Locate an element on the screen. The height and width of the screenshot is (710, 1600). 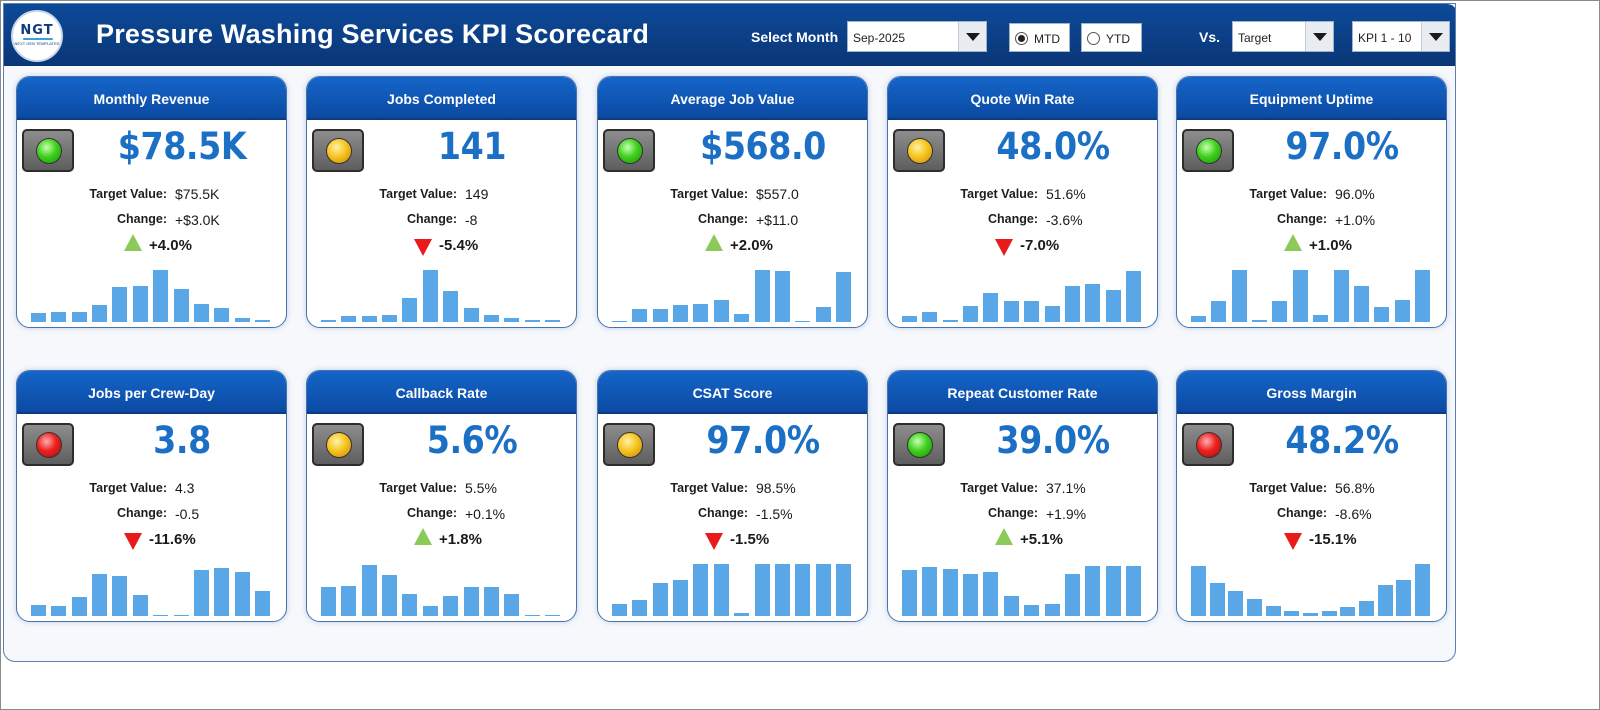
kpi-value: $78.5K is located at coordinates (182, 146).